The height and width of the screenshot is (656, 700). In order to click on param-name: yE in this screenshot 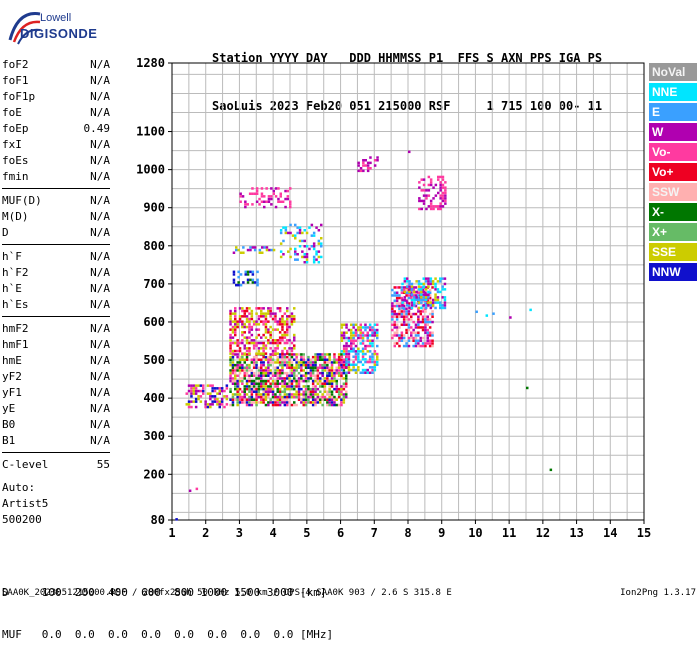, I will do `click(9, 408)`.